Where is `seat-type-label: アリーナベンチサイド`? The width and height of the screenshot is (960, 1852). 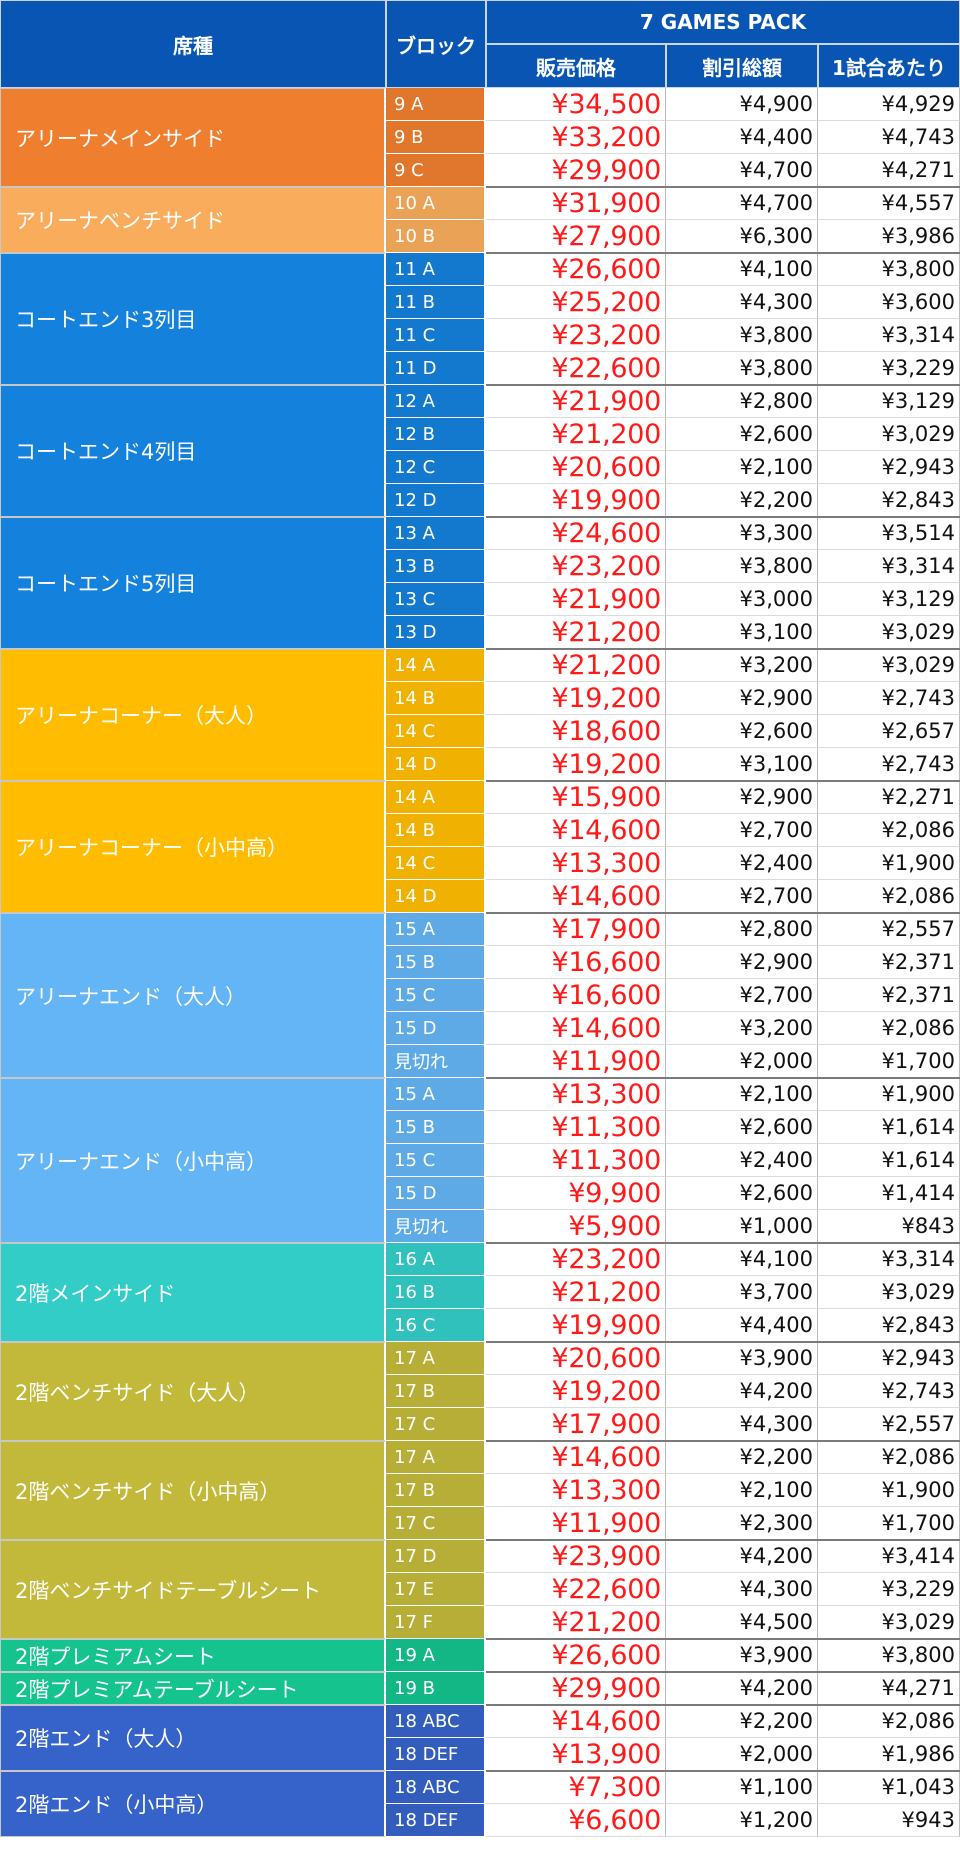 seat-type-label: アリーナベンチサイド is located at coordinates (193, 220).